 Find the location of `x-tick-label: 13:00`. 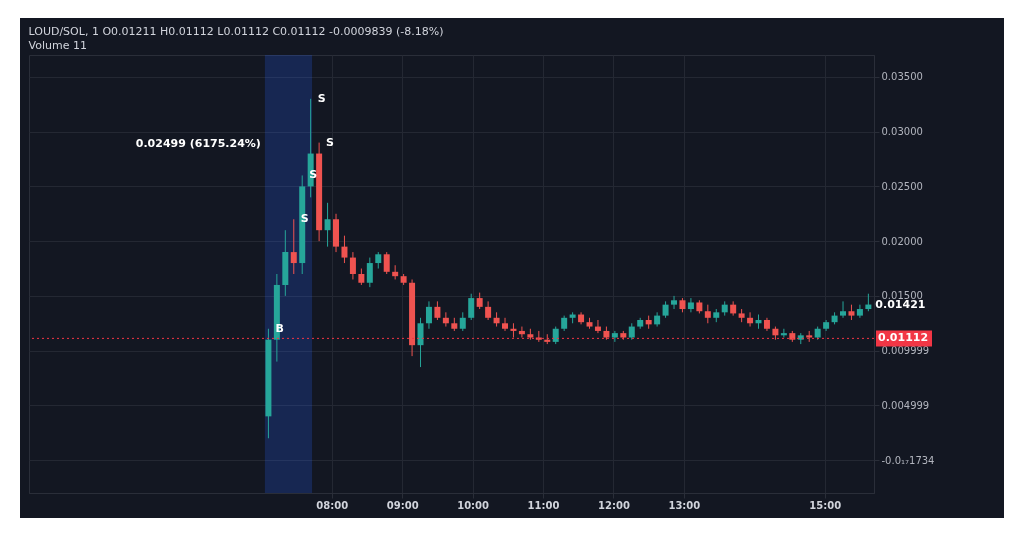

x-tick-label: 13:00 is located at coordinates (684, 505).